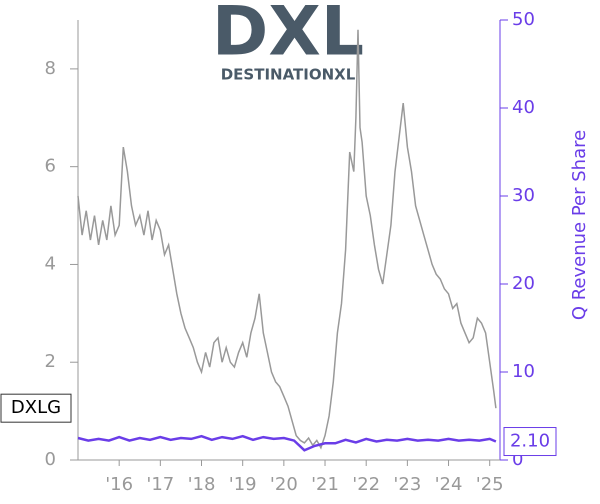 The height and width of the screenshot is (504, 600). I want to click on y2-tick-label: 40, so click(523, 107).